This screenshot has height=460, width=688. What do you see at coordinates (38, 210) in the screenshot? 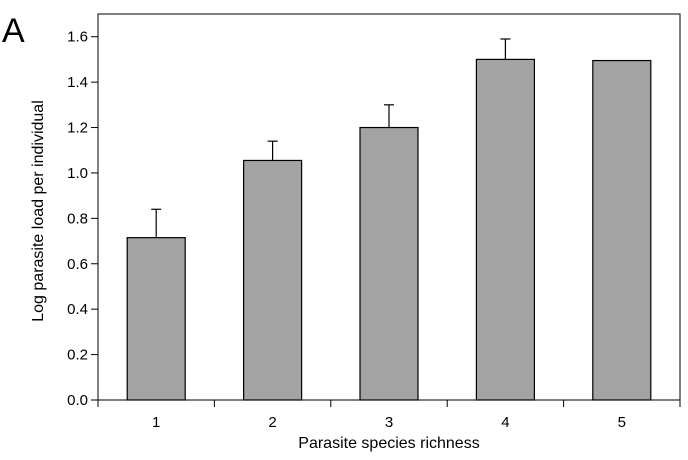
I see `y-axis-title: Log parasite load per individual` at bounding box center [38, 210].